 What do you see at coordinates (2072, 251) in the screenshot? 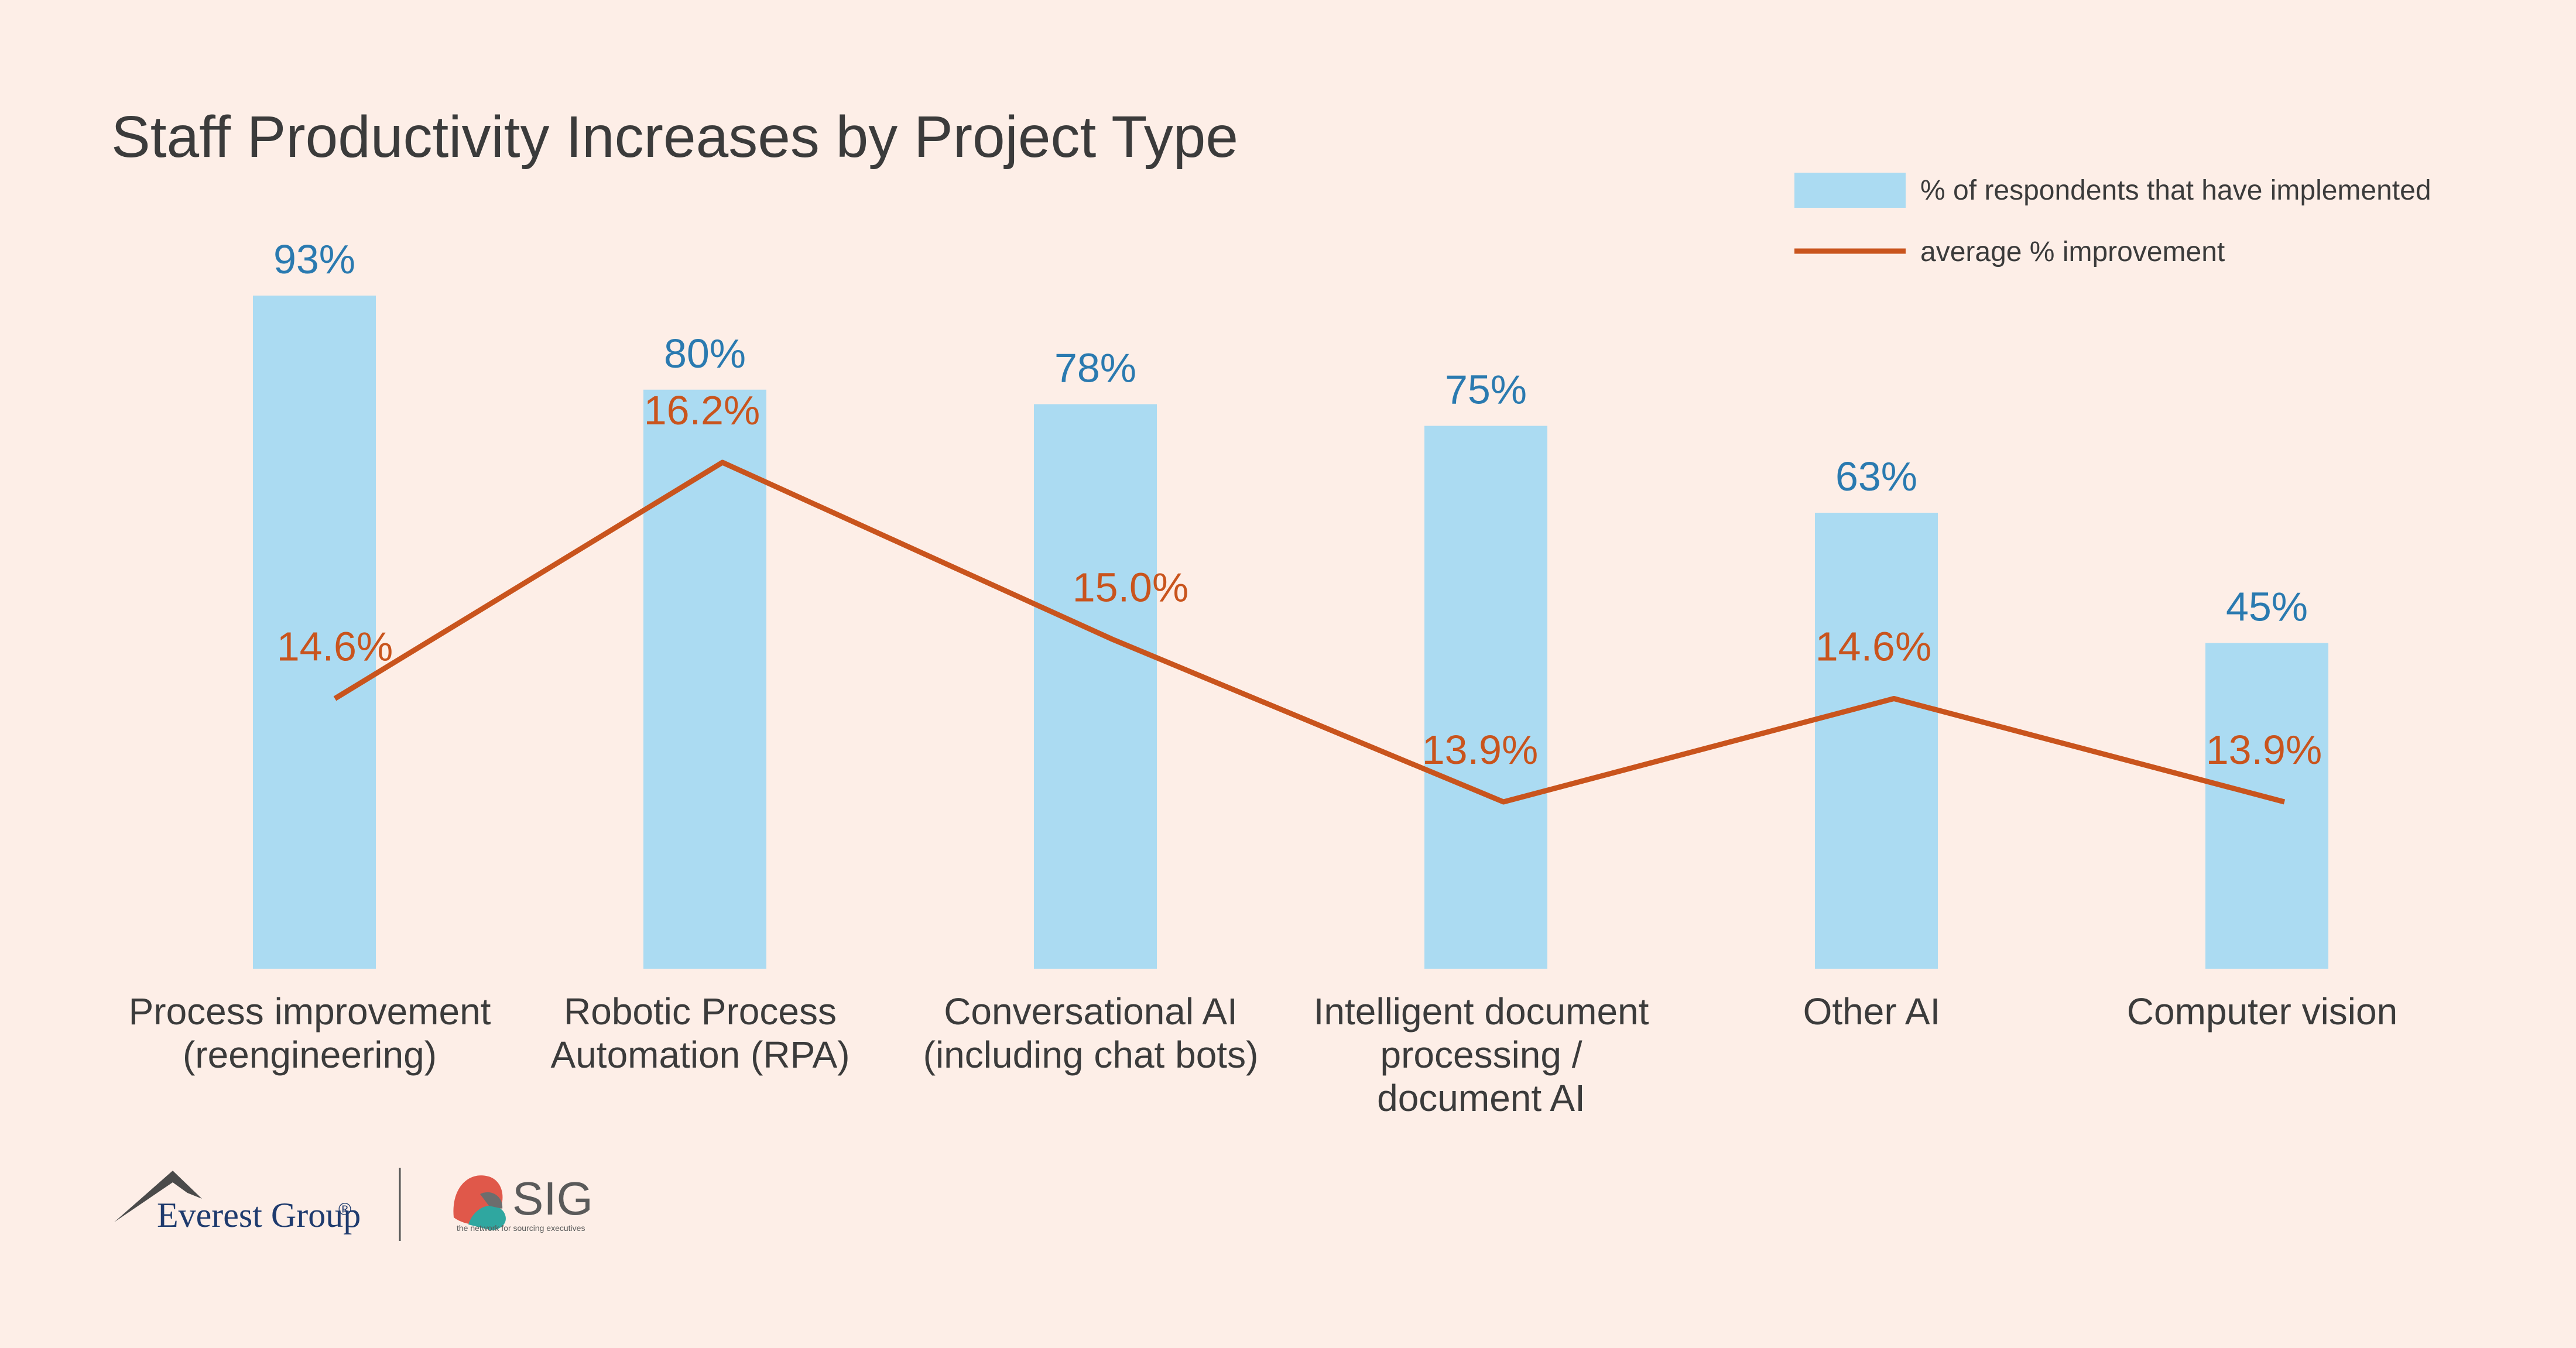
I see `legend-label-line: average % improvement` at bounding box center [2072, 251].